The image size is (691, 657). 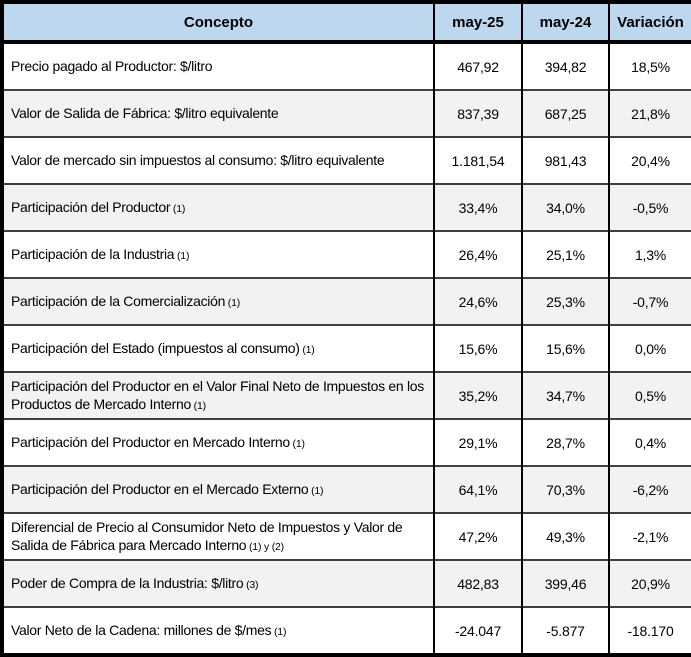 What do you see at coordinates (565, 630) in the screenshot?
I see `value-cell-may-24: -5.877` at bounding box center [565, 630].